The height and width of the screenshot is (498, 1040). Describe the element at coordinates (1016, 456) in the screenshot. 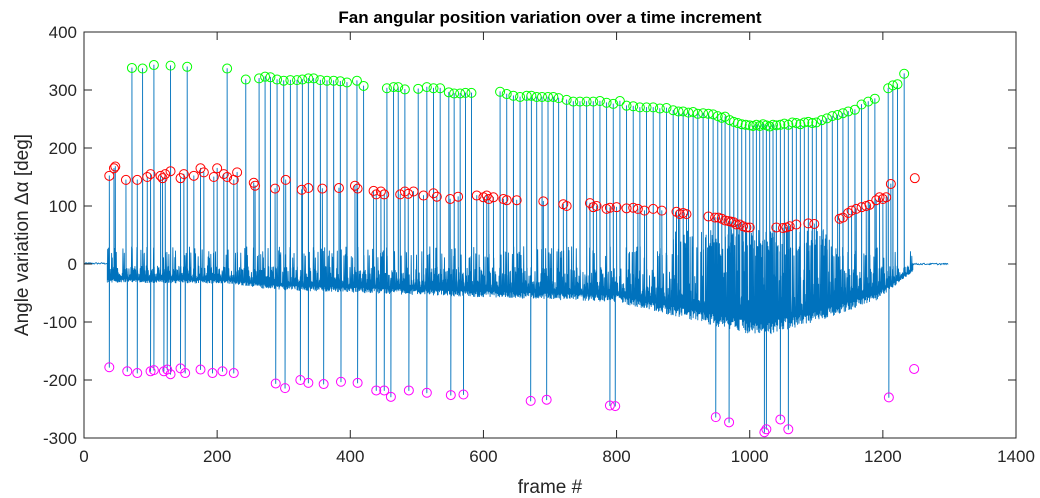

I see `x-tick-label: 1400` at that location.